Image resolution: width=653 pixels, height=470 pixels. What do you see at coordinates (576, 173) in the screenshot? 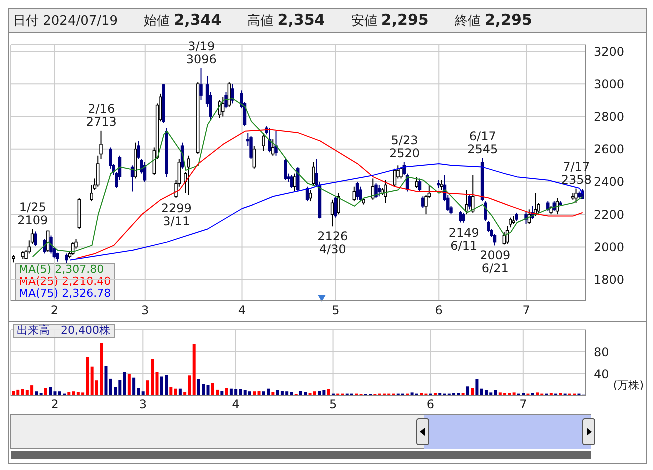
I see `annotation: 7/17 2358` at bounding box center [576, 173].